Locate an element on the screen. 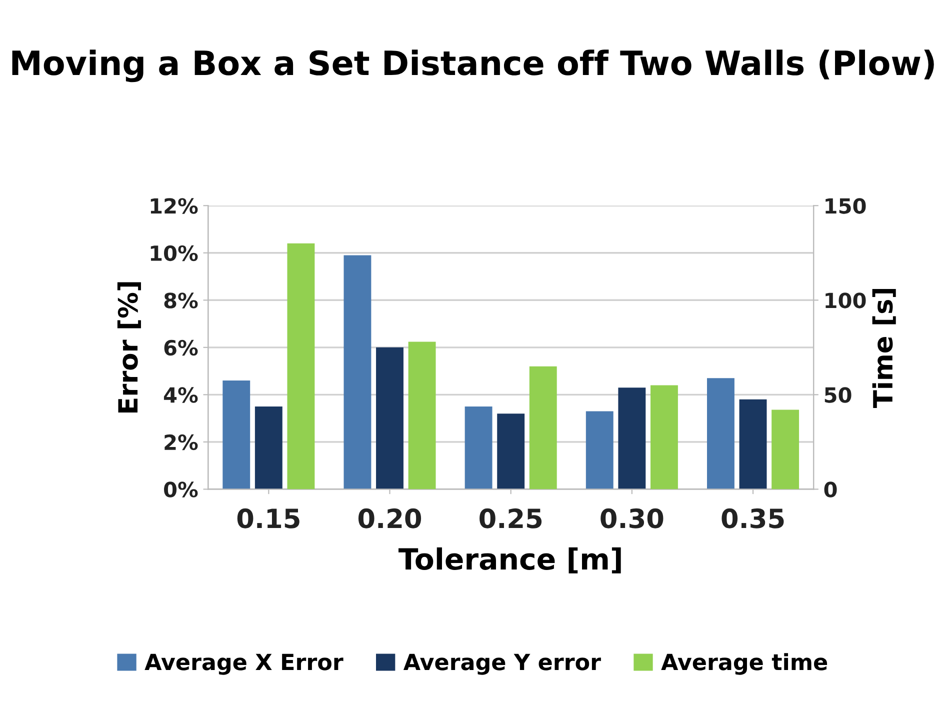  legend-label: Average Y error is located at coordinates (502, 664).